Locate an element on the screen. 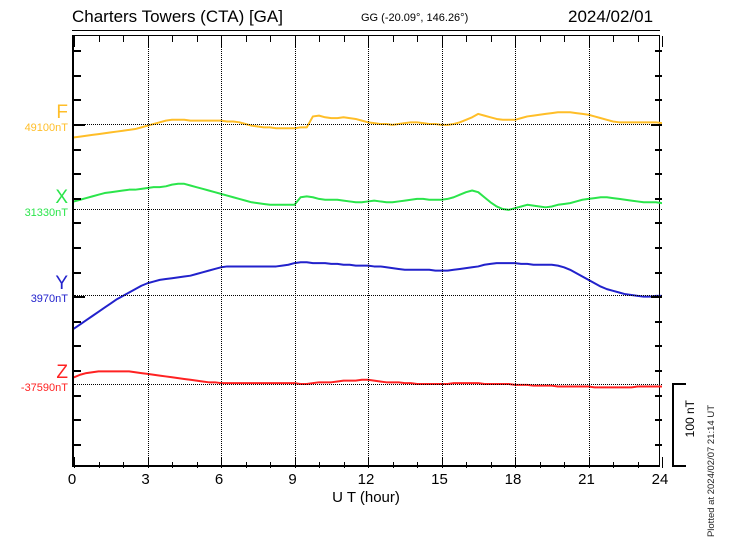 The width and height of the screenshot is (730, 537). gridline-vertical-21h is located at coordinates (589, 252).